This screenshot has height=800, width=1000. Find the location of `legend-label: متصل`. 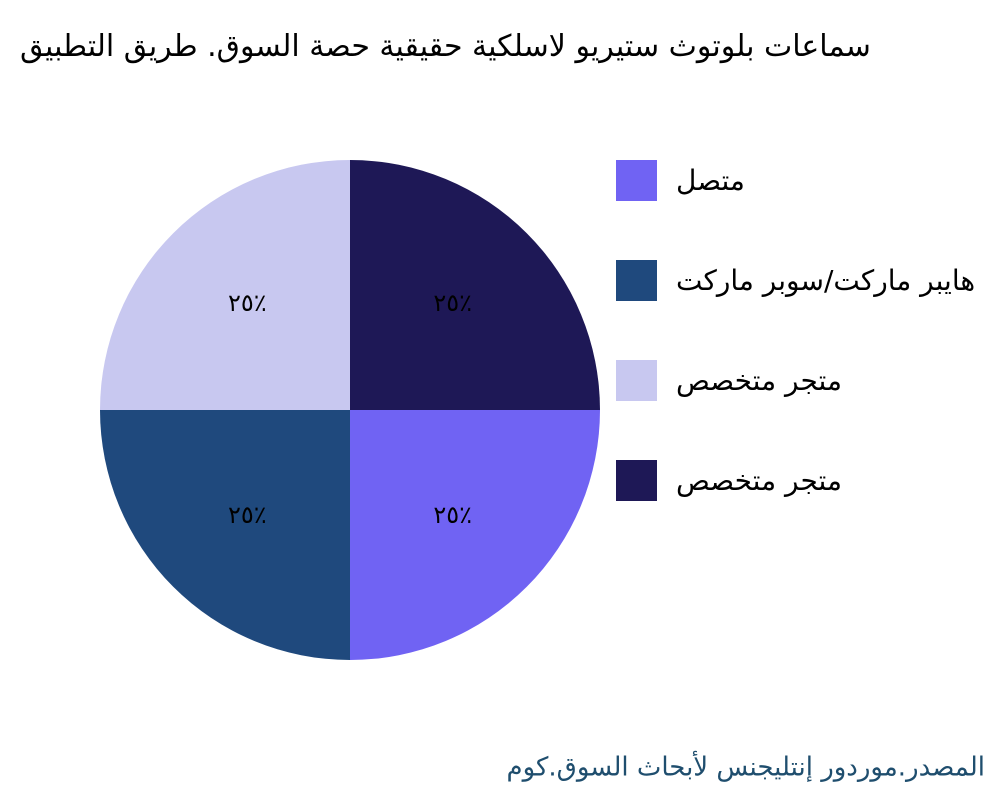

legend-label: متصل is located at coordinates (710, 180).